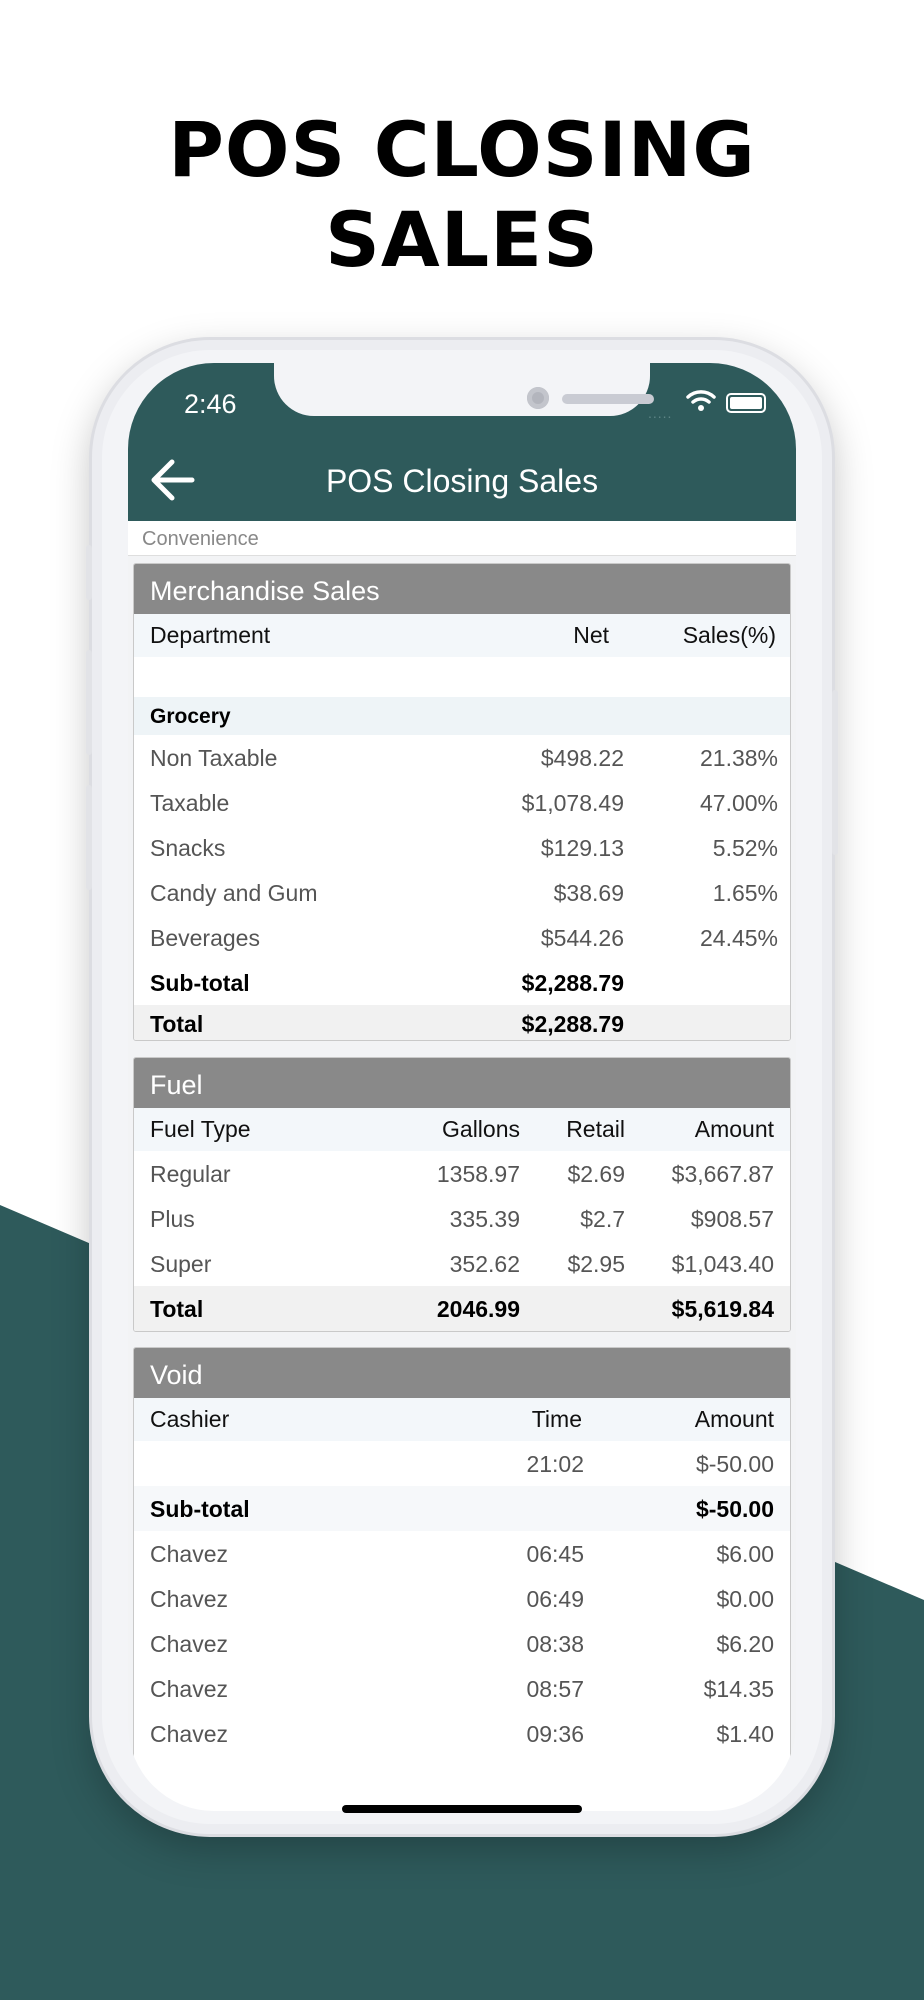 This screenshot has width=924, height=2000. What do you see at coordinates (190, 1419) in the screenshot?
I see `column-header: Cashier` at bounding box center [190, 1419].